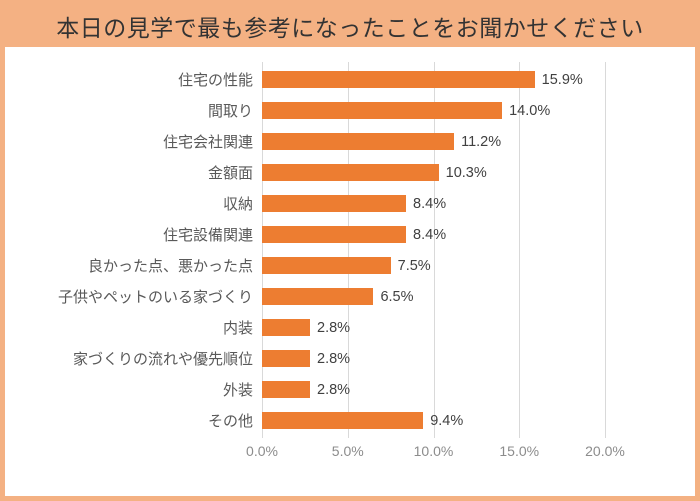  I want to click on category-label: 住宅設備関連, so click(207, 235).